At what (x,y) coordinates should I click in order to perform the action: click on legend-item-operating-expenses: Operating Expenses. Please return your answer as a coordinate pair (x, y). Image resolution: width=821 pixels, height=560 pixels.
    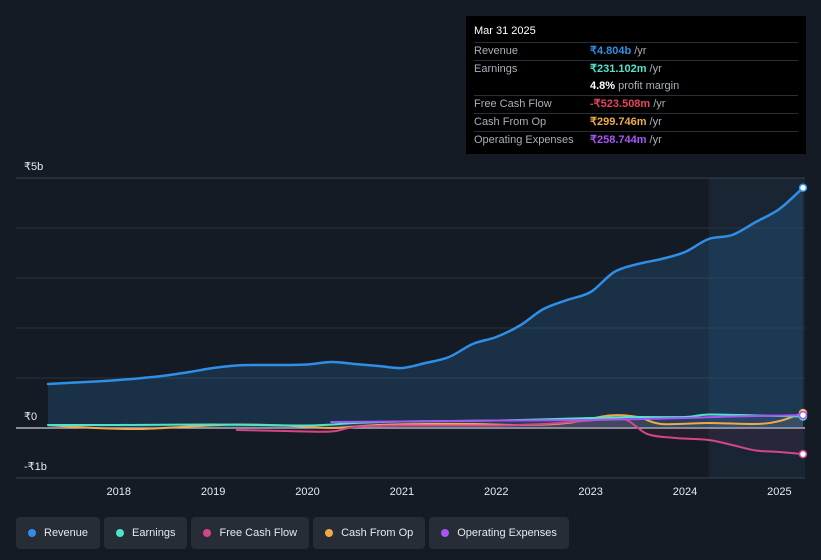
    Looking at the image, I should click on (499, 533).